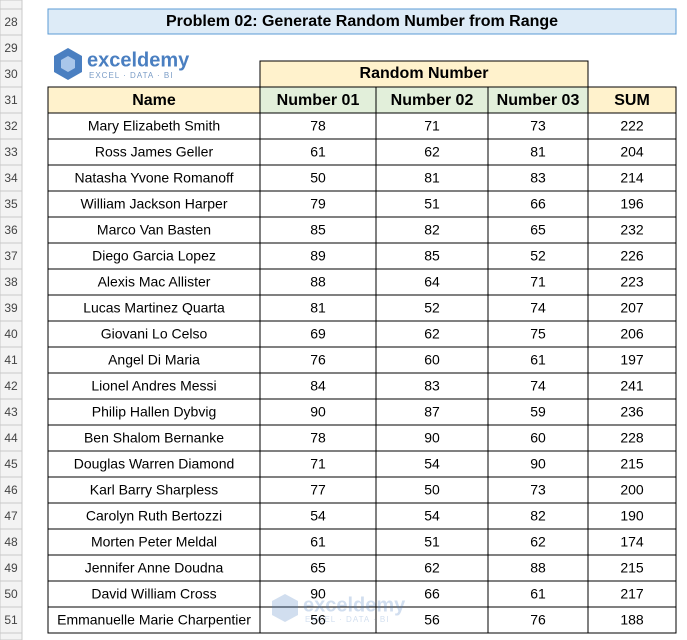 This screenshot has width=687, height=640. Describe the element at coordinates (68, 64) in the screenshot. I see `logo-icon-inner` at that location.